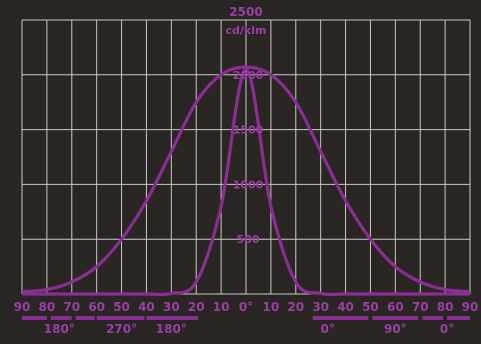 The image size is (481, 344). What do you see at coordinates (245, 12) in the screenshot?
I see `chart-title: 2500` at bounding box center [245, 12].